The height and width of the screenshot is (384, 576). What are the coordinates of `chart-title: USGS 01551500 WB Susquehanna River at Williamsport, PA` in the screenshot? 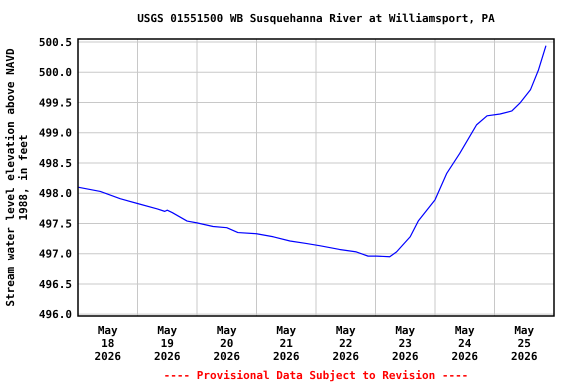 It's located at (316, 18).